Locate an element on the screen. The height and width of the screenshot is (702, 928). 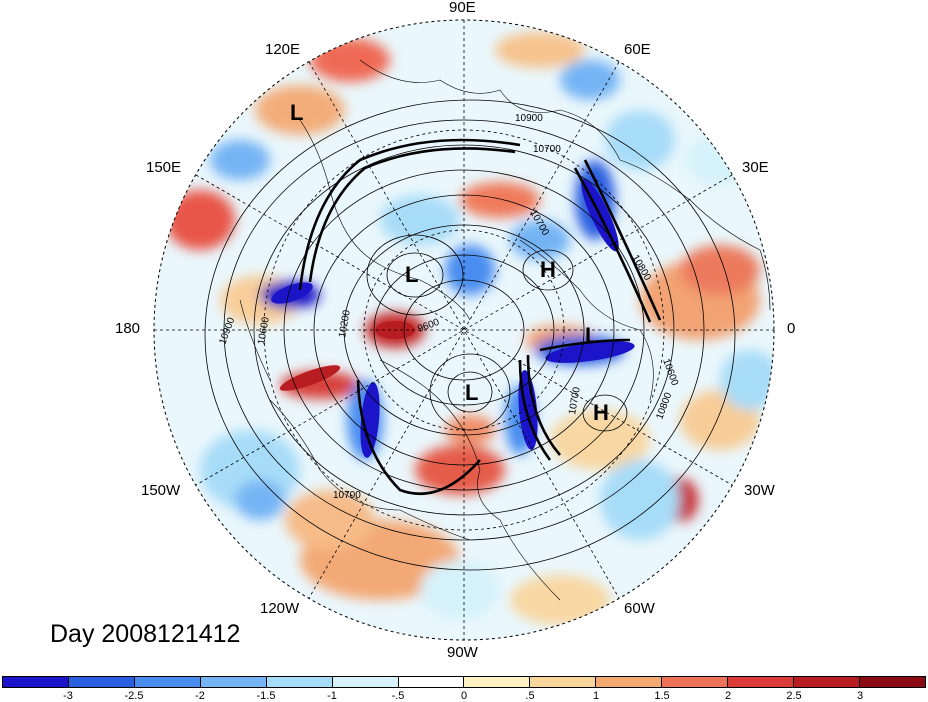
colorbar-tick-label: 2 is located at coordinates (728, 696).